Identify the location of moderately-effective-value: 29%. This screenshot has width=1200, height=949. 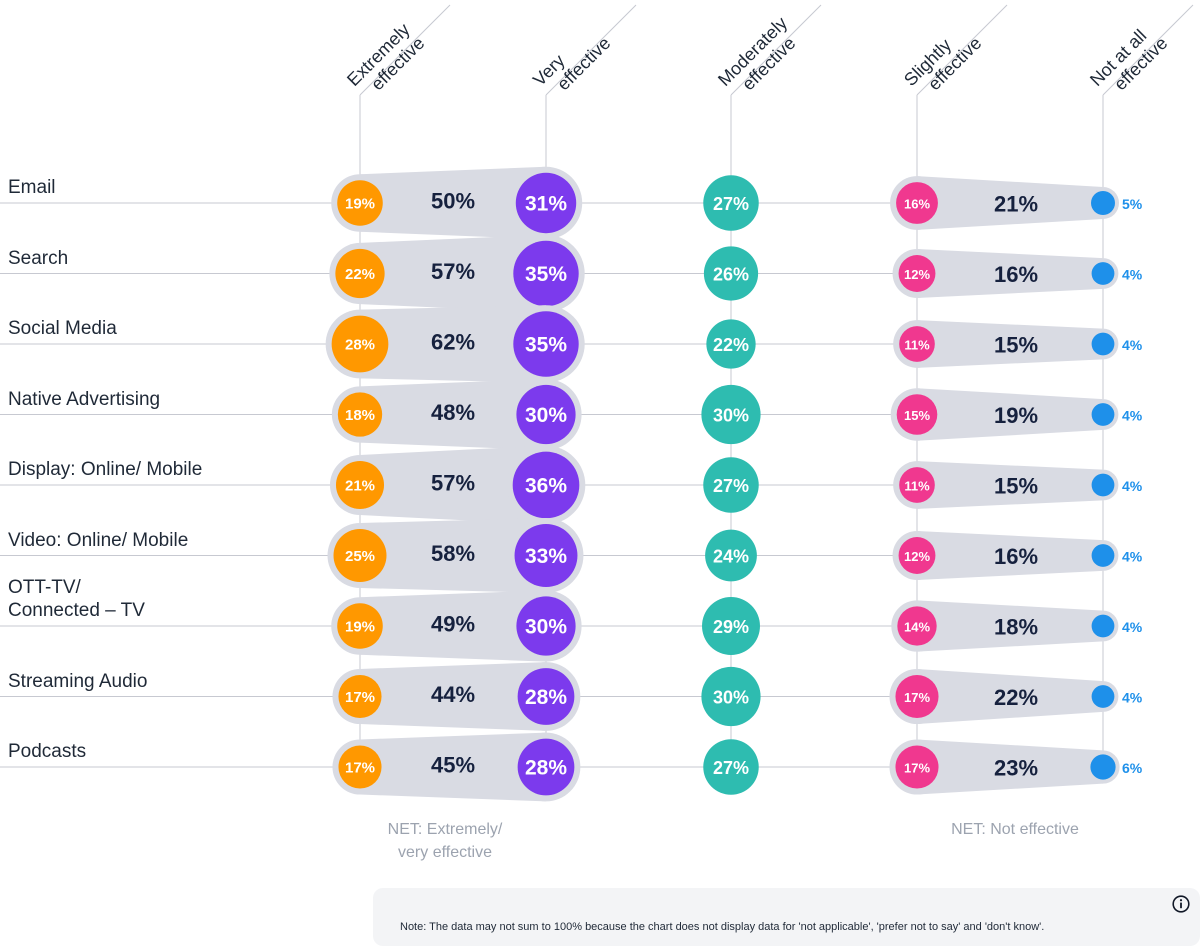
(731, 627).